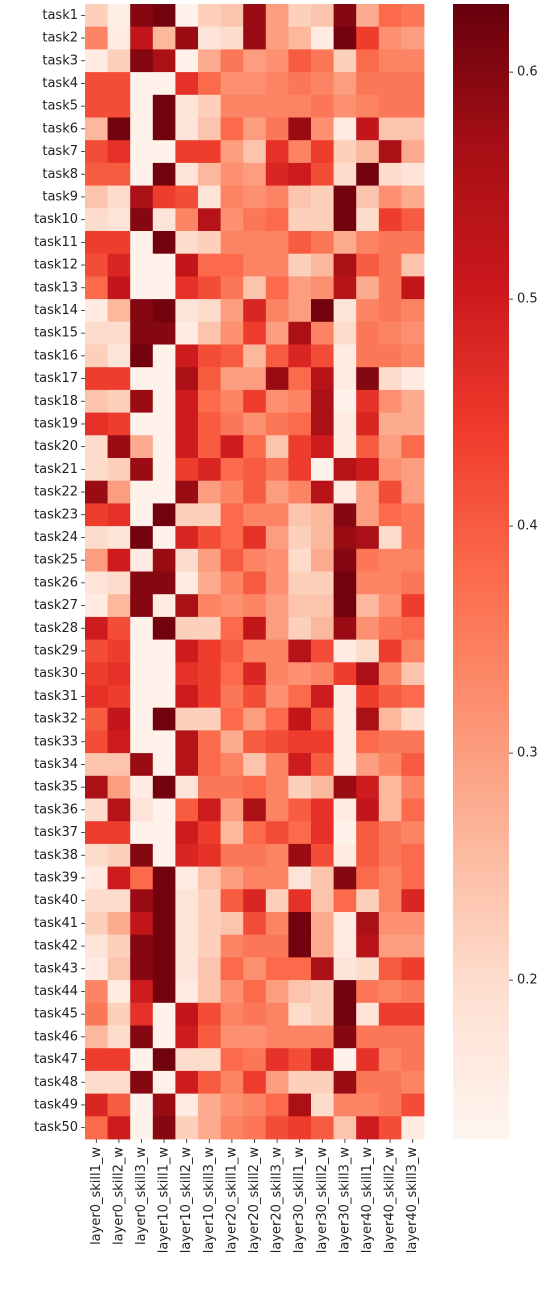  Describe the element at coordinates (232, 446) in the screenshot. I see `heatmap-cell-task20-layer20_skill1_w` at that location.